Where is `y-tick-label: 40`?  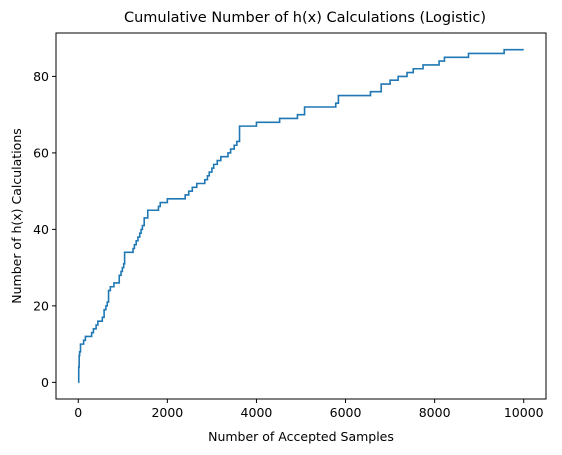 y-tick-label: 40 is located at coordinates (41, 229).